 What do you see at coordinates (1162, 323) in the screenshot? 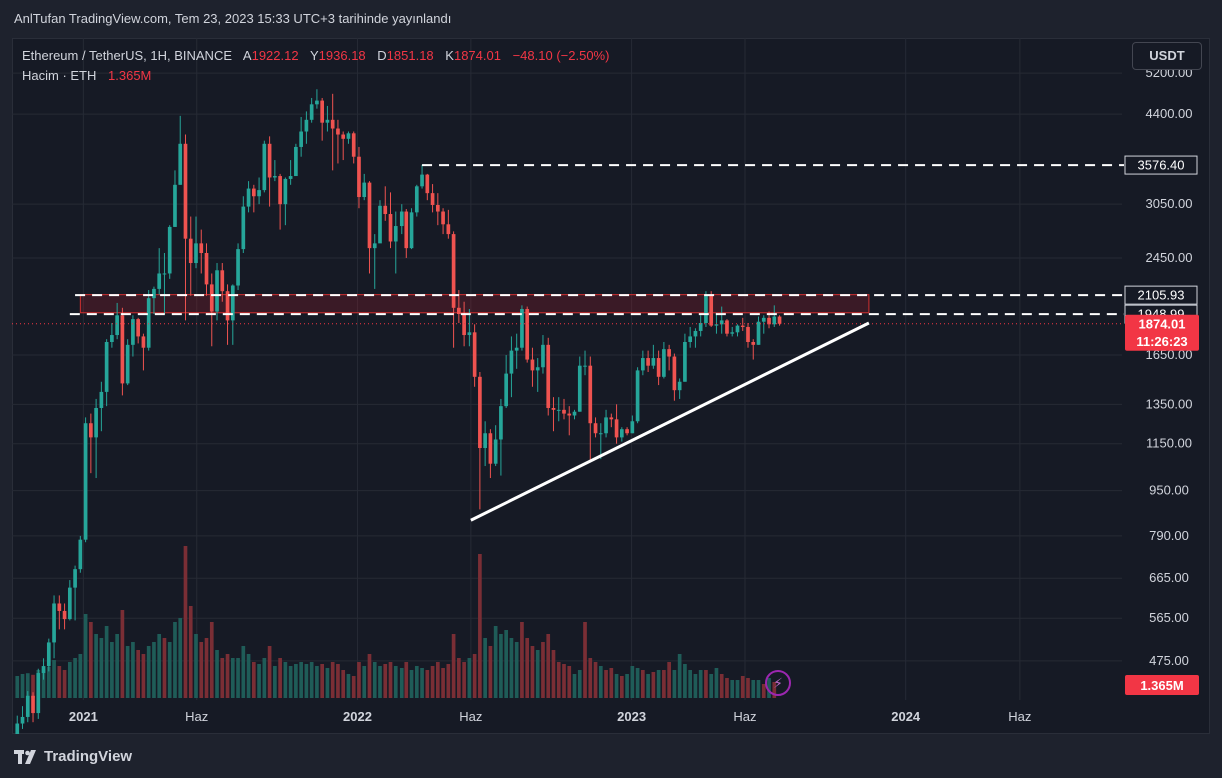
I see `last-price-text: 1874.01` at bounding box center [1162, 323].